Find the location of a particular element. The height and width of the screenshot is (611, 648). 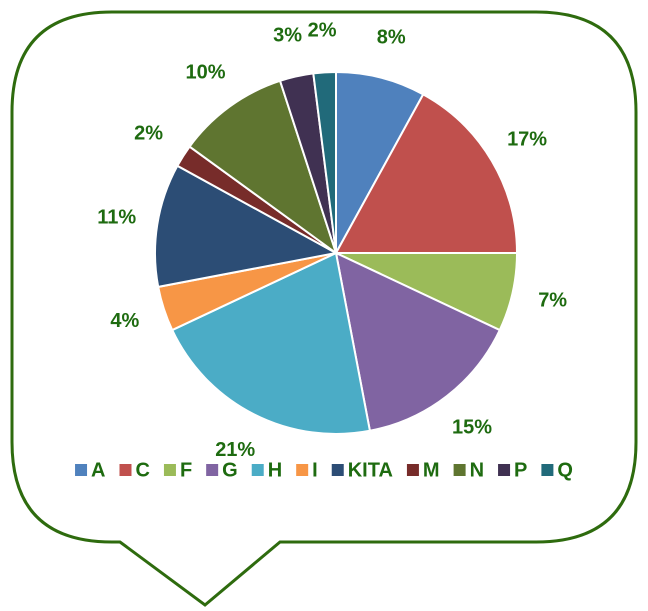

legend-label: Q is located at coordinates (565, 470).